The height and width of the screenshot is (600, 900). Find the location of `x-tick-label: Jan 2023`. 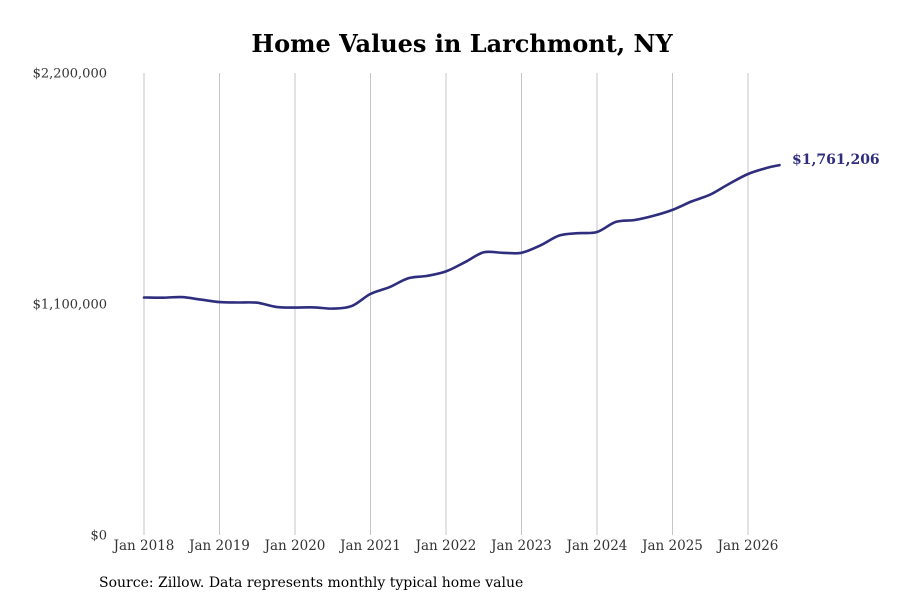

x-tick-label: Jan 2023 is located at coordinates (520, 546).